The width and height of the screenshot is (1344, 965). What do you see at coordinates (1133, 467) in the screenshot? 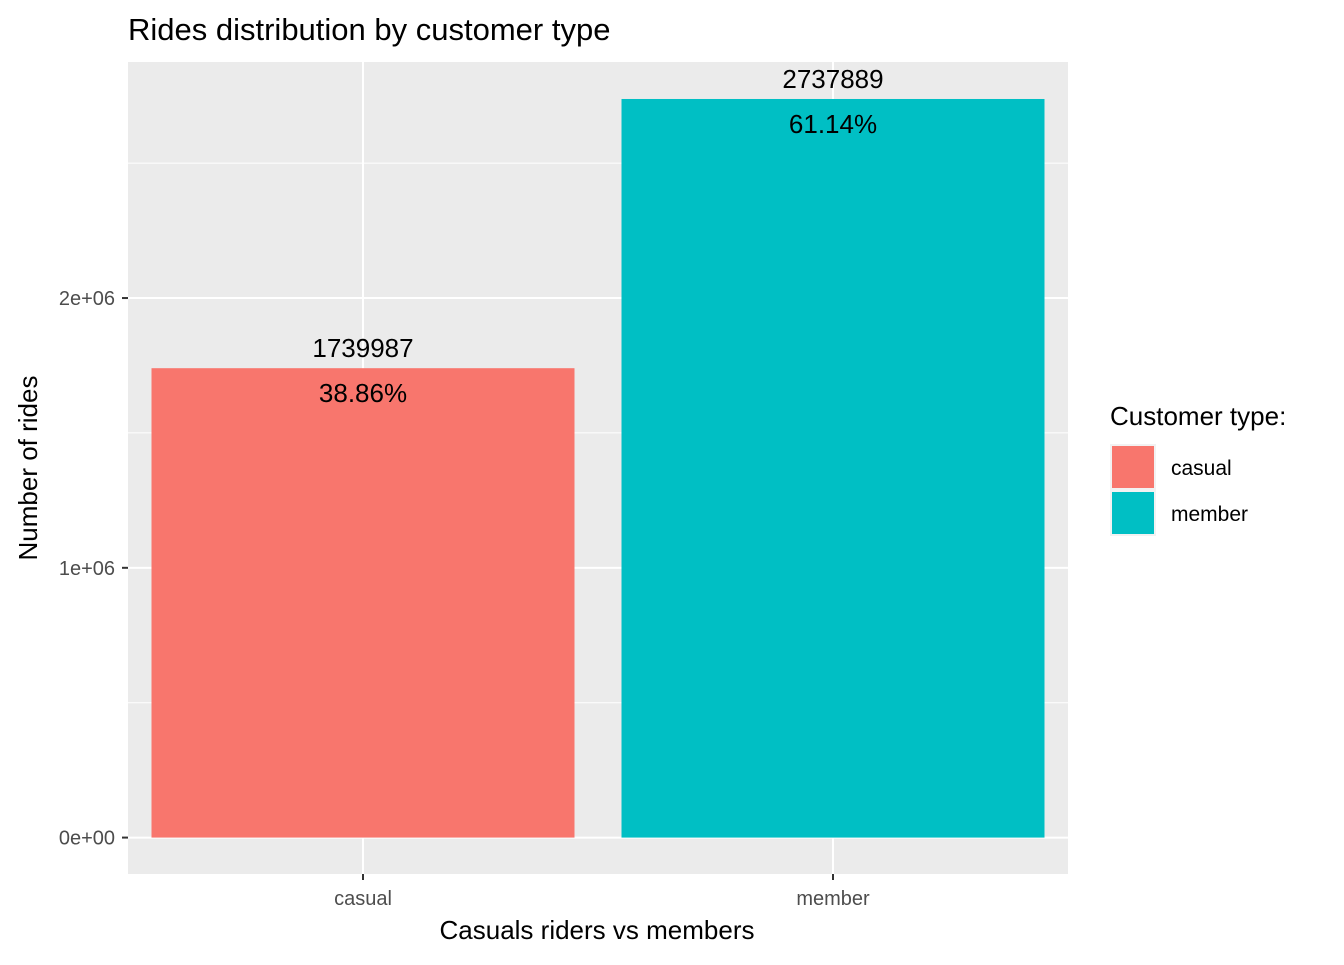
I see `legend-swatch-casual` at bounding box center [1133, 467].